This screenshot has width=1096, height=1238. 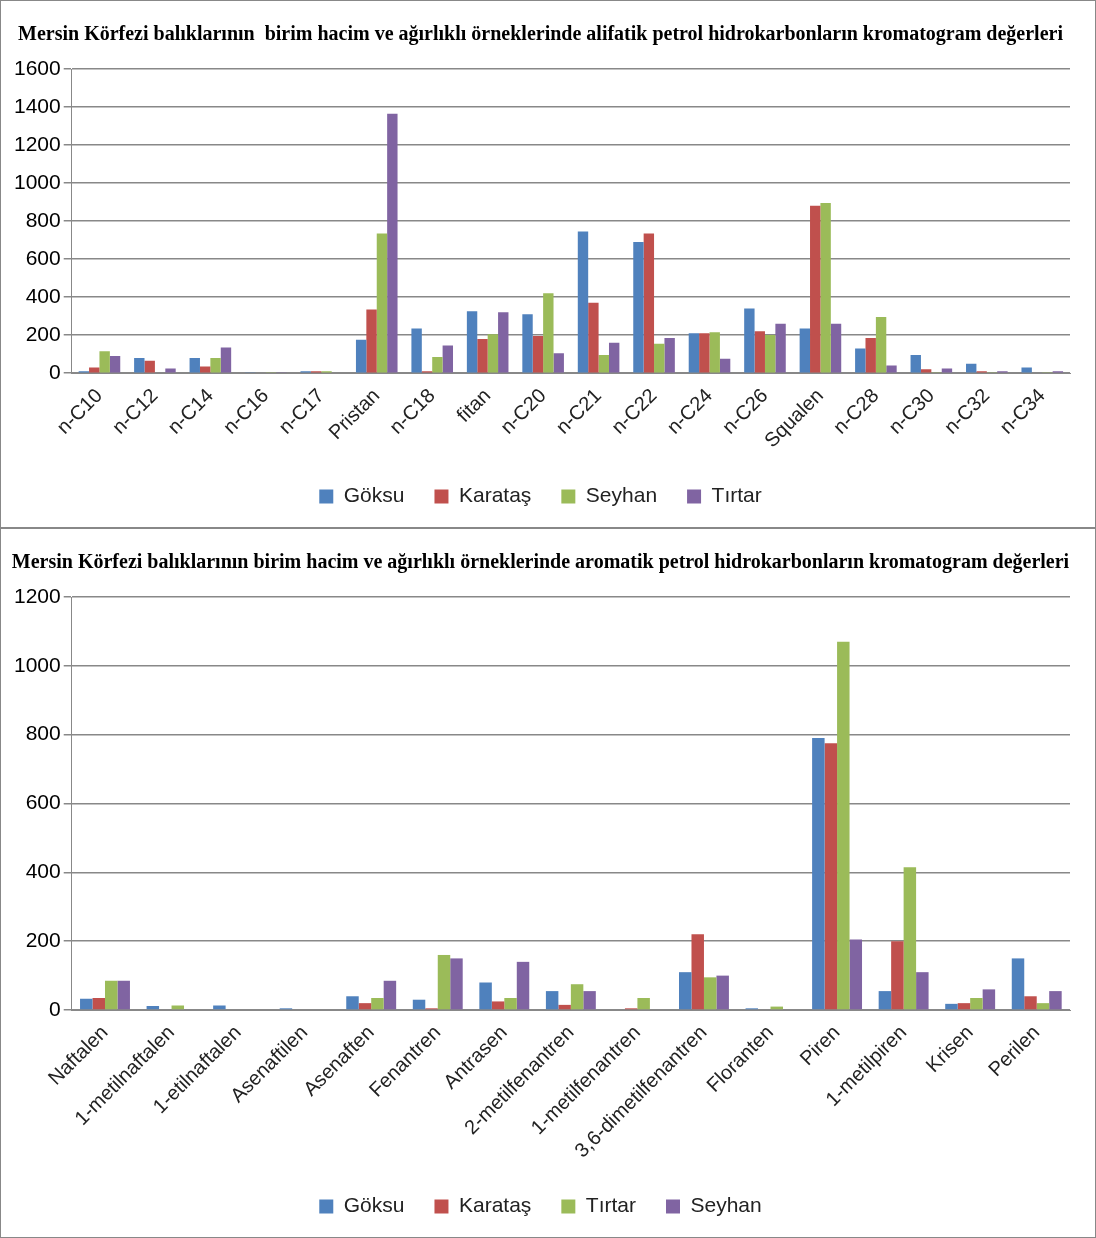 What do you see at coordinates (374, 1205) in the screenshot?
I see `legend-label: Göksu` at bounding box center [374, 1205].